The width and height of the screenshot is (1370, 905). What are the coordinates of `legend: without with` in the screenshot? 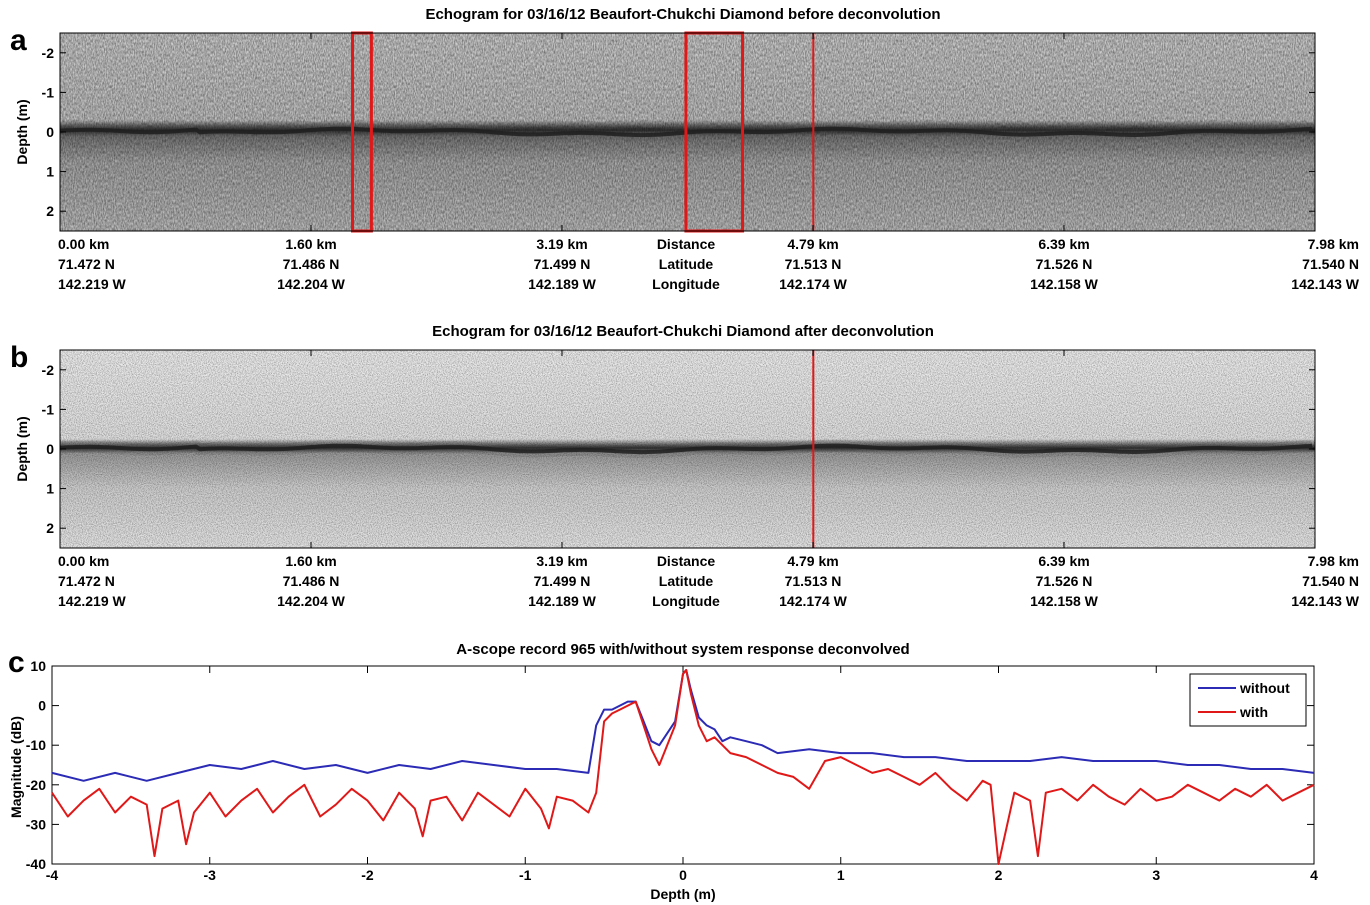 It's located at (1248, 700).